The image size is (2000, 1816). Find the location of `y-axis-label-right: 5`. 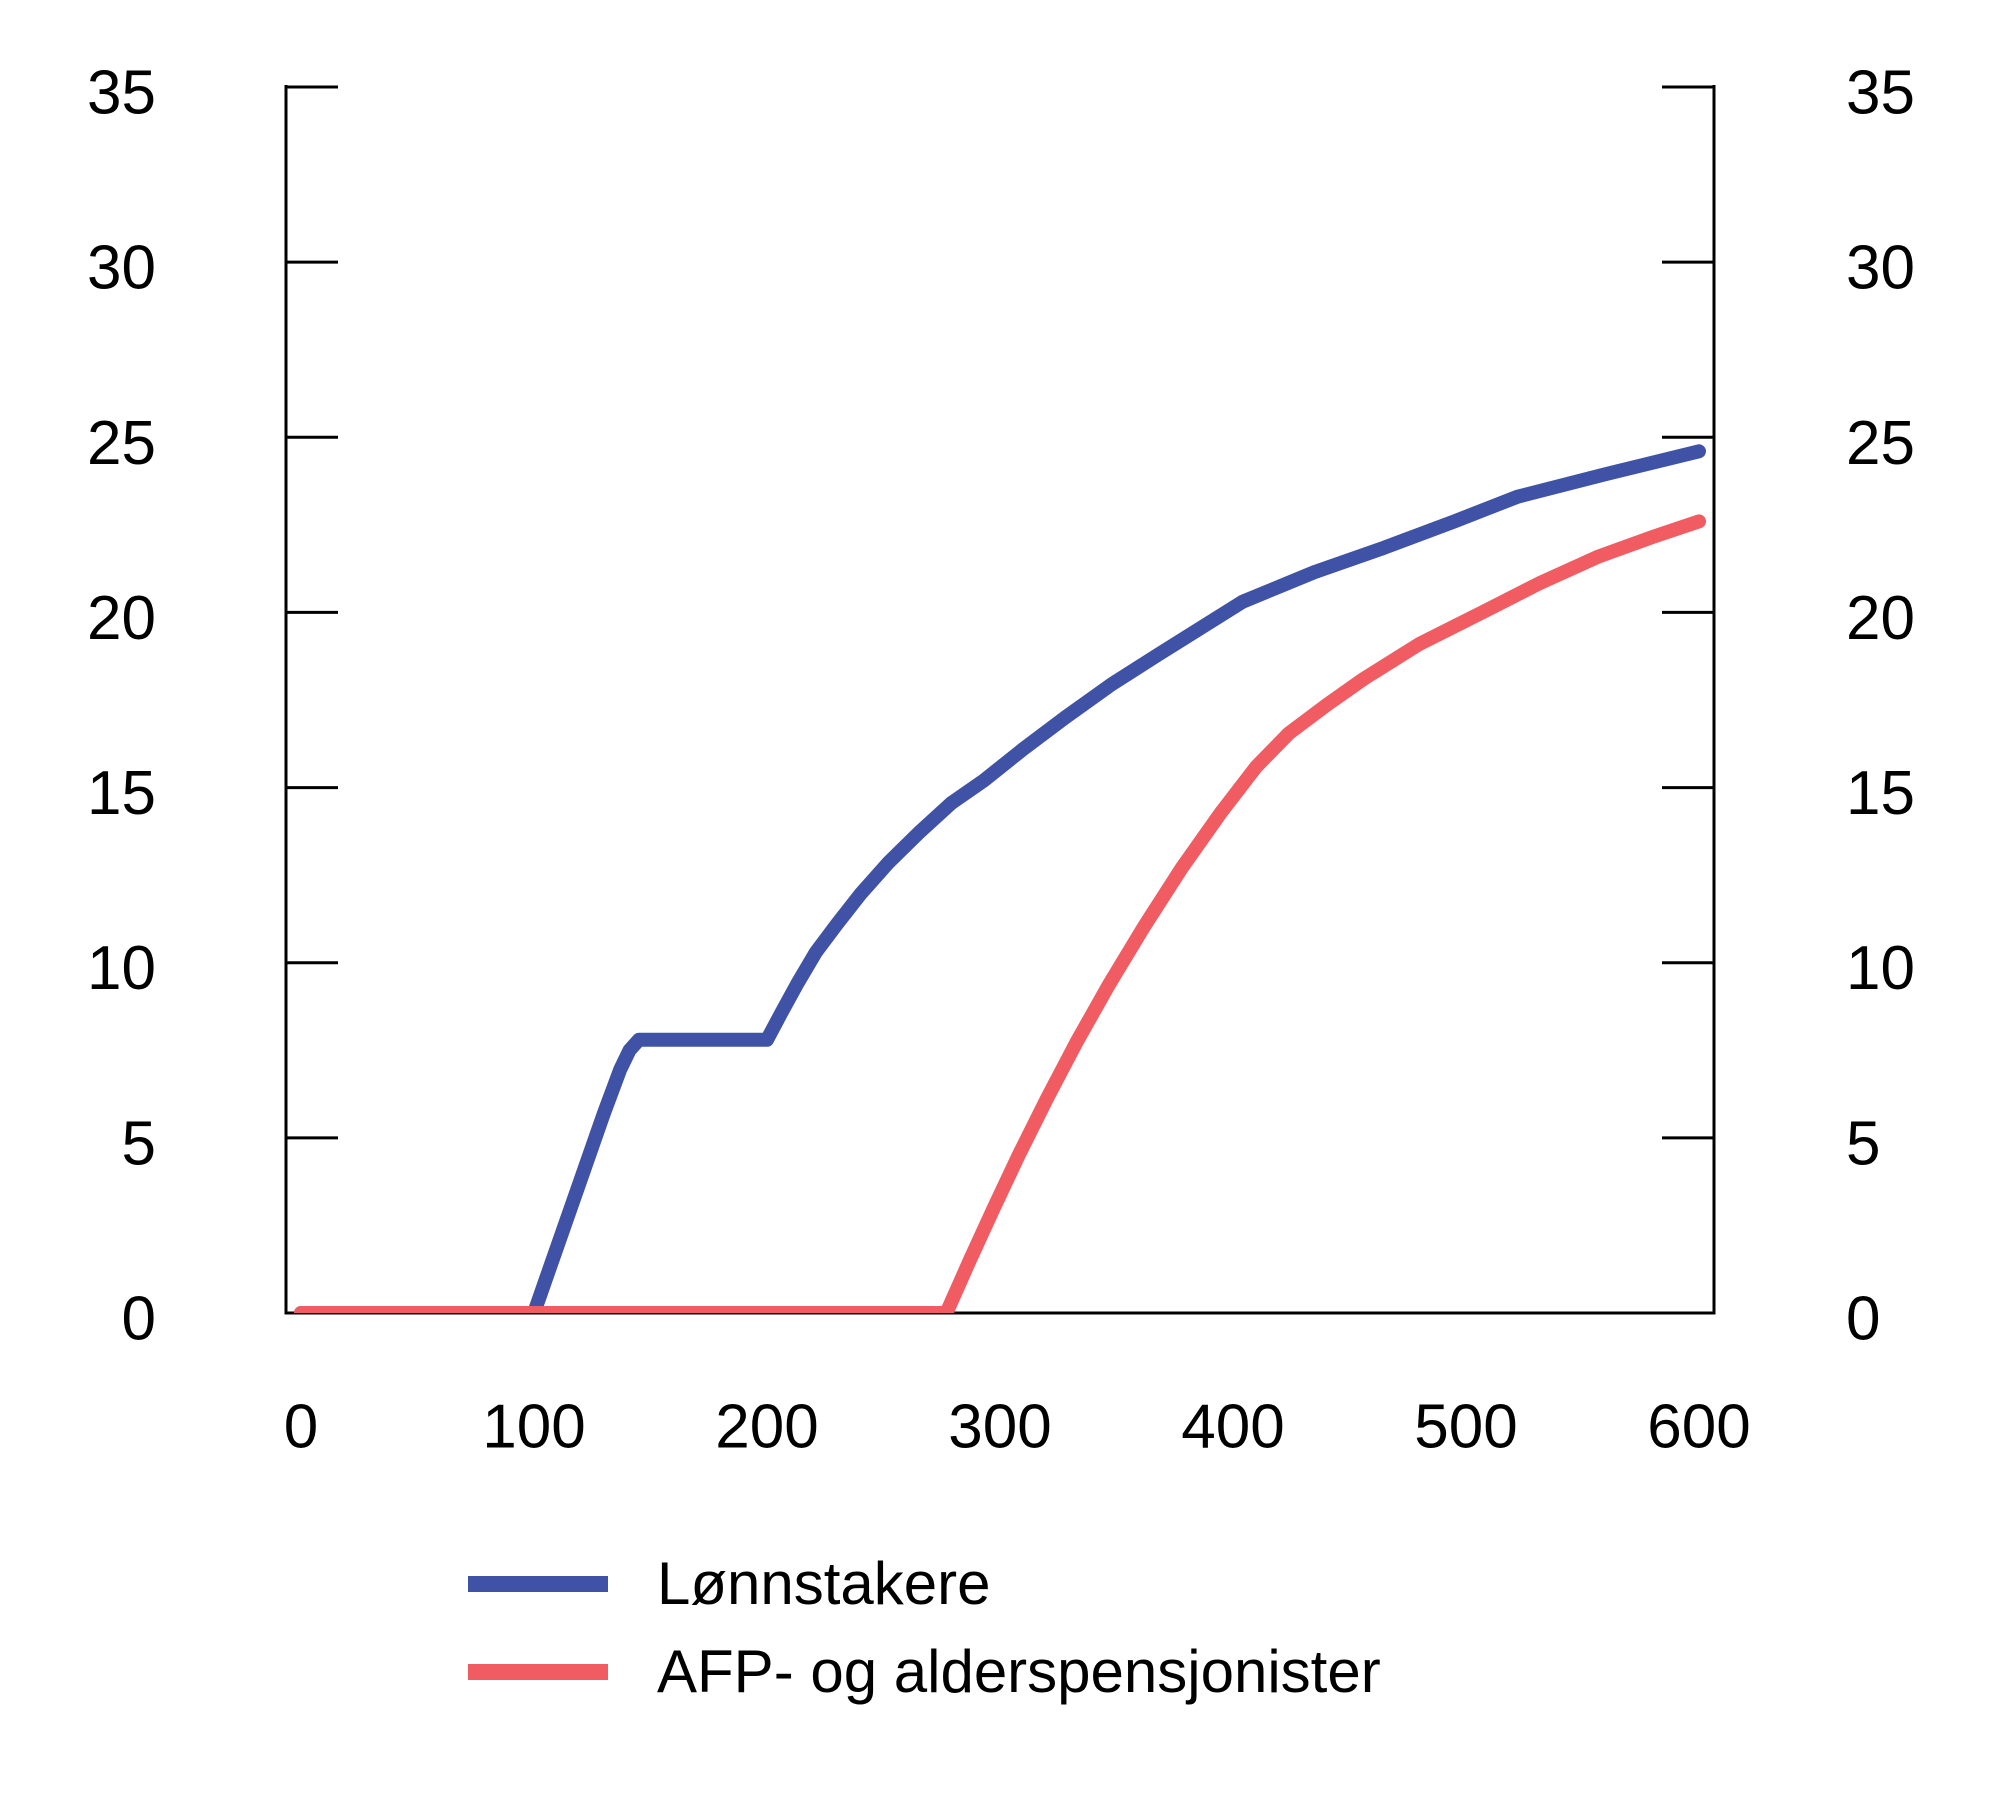

y-axis-label-right: 5 is located at coordinates (1863, 1143).